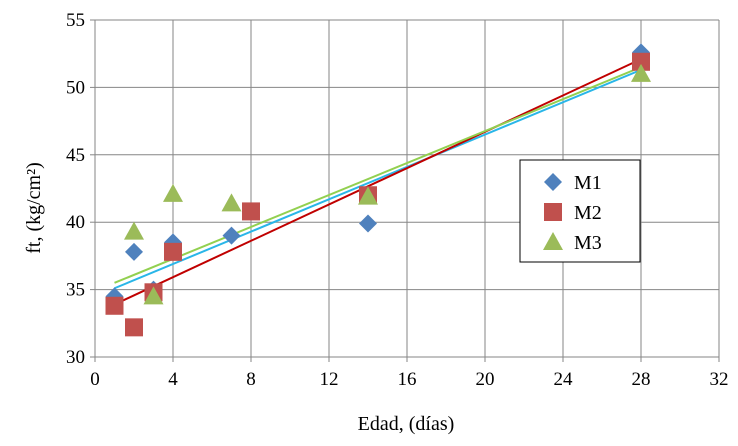 The width and height of the screenshot is (738, 446). Describe the element at coordinates (406, 424) in the screenshot. I see `x-axis-title: Edad, (días)` at that location.